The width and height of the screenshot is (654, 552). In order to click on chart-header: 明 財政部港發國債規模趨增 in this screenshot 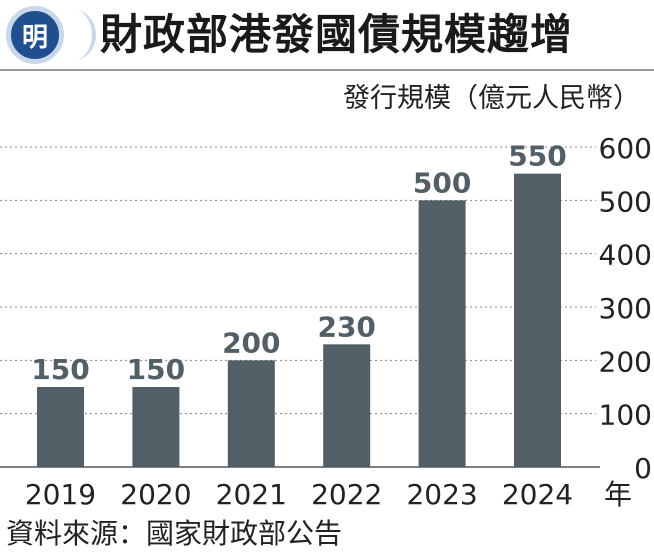, I will do `click(327, 35)`.